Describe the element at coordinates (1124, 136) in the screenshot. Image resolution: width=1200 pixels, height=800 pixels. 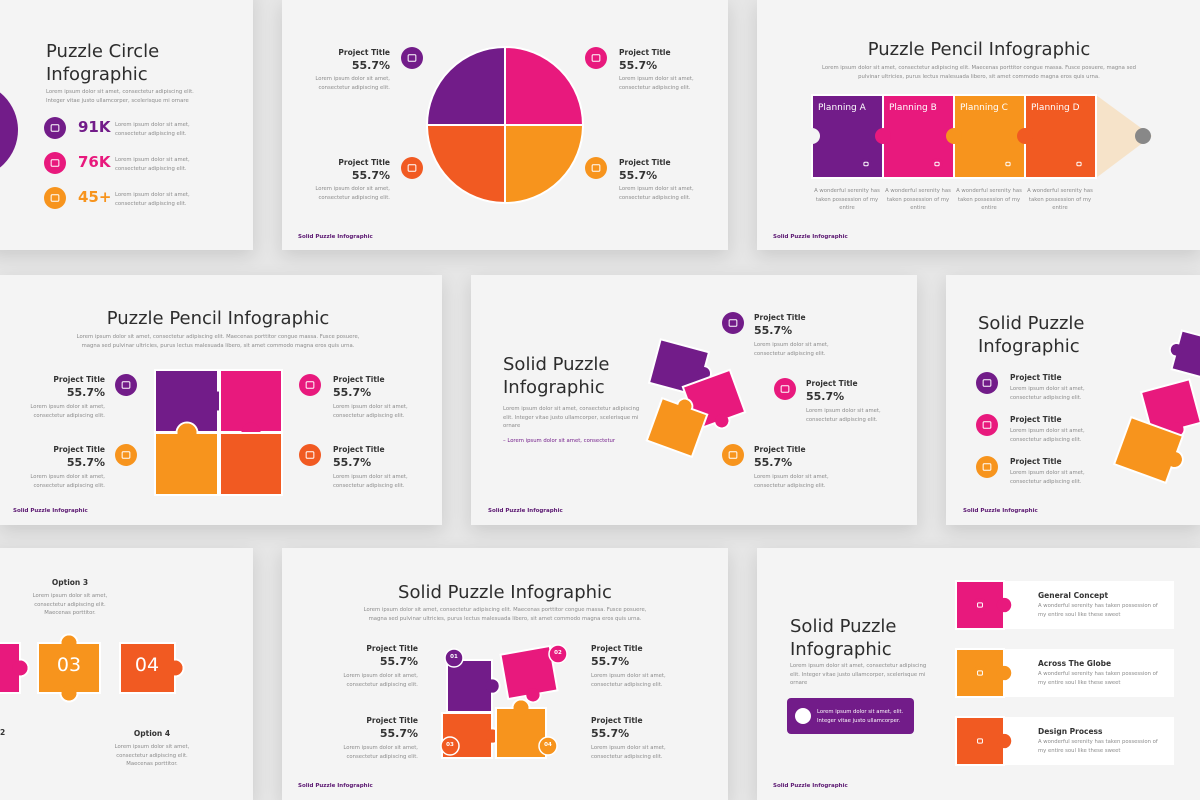
I see `pencil-tip` at that location.